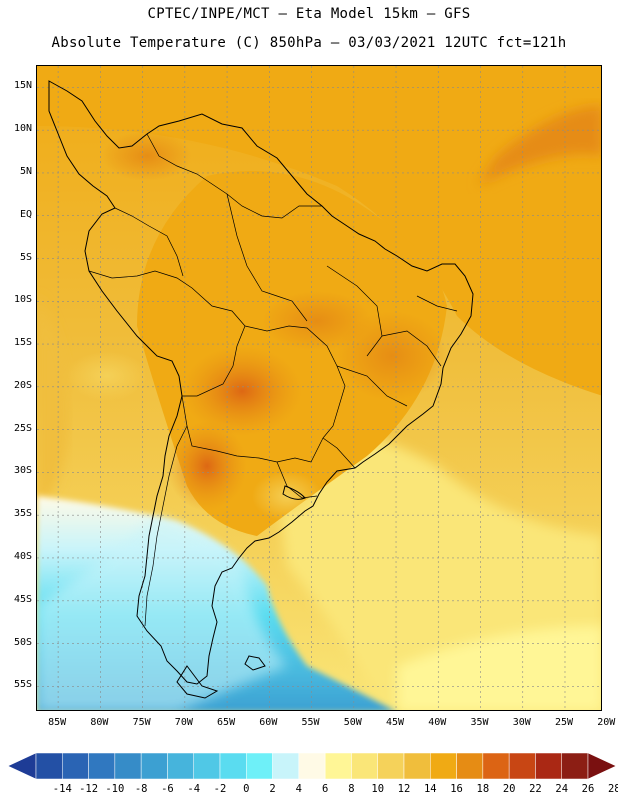 The height and width of the screenshot is (800, 618). What do you see at coordinates (22, 642) in the screenshot?
I see `lat-tick-label: 50S` at bounding box center [22, 642].